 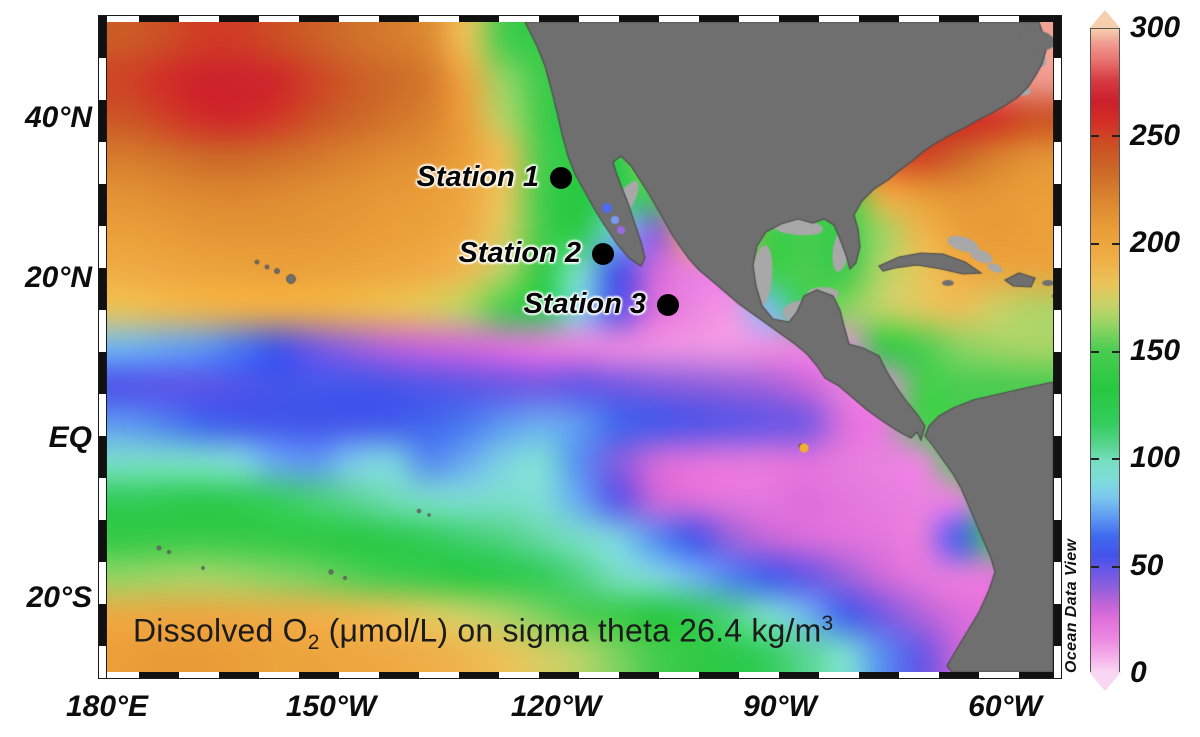 What do you see at coordinates (827, 623) in the screenshot?
I see `annotation-superscript: 3` at bounding box center [827, 623].